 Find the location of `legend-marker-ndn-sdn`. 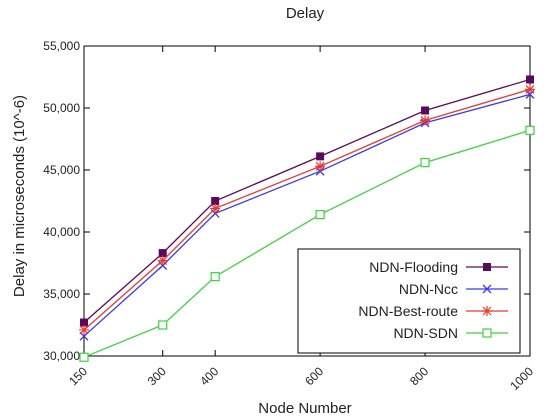

legend-marker-ndn-sdn is located at coordinates (487, 333).